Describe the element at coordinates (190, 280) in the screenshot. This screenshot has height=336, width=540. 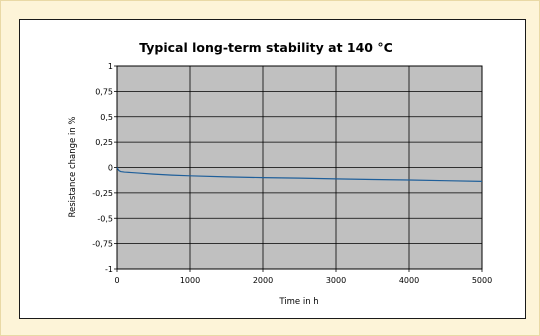
I see `x-tick-label: 1000` at that location.